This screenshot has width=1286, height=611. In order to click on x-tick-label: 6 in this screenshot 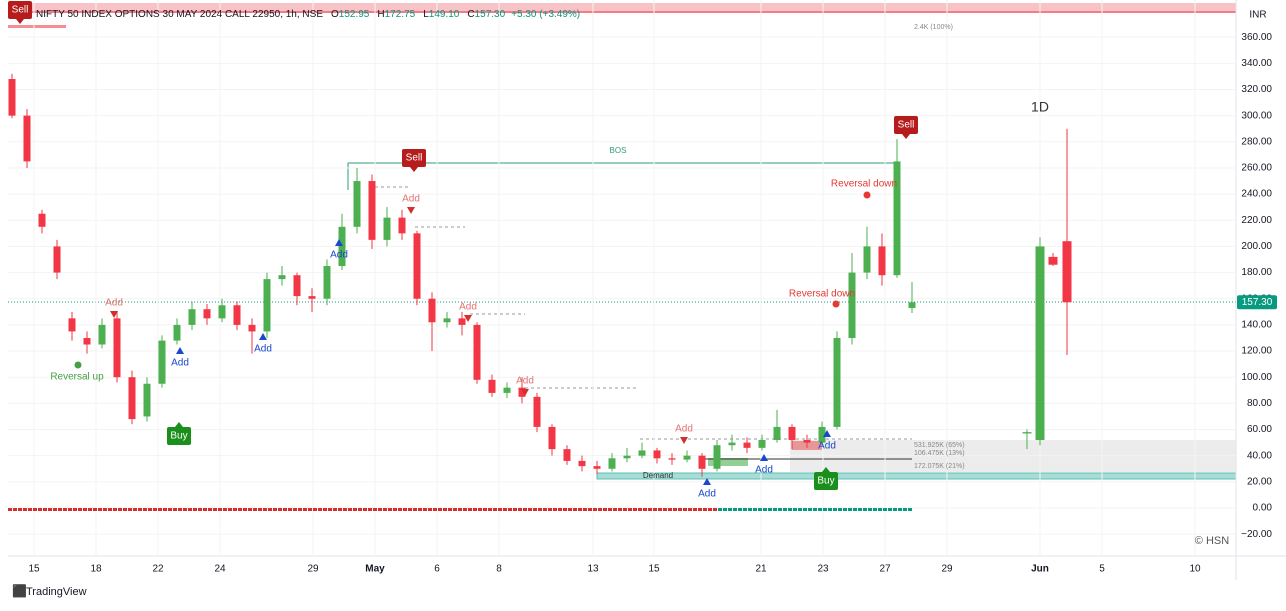, I will do `click(437, 569)`.